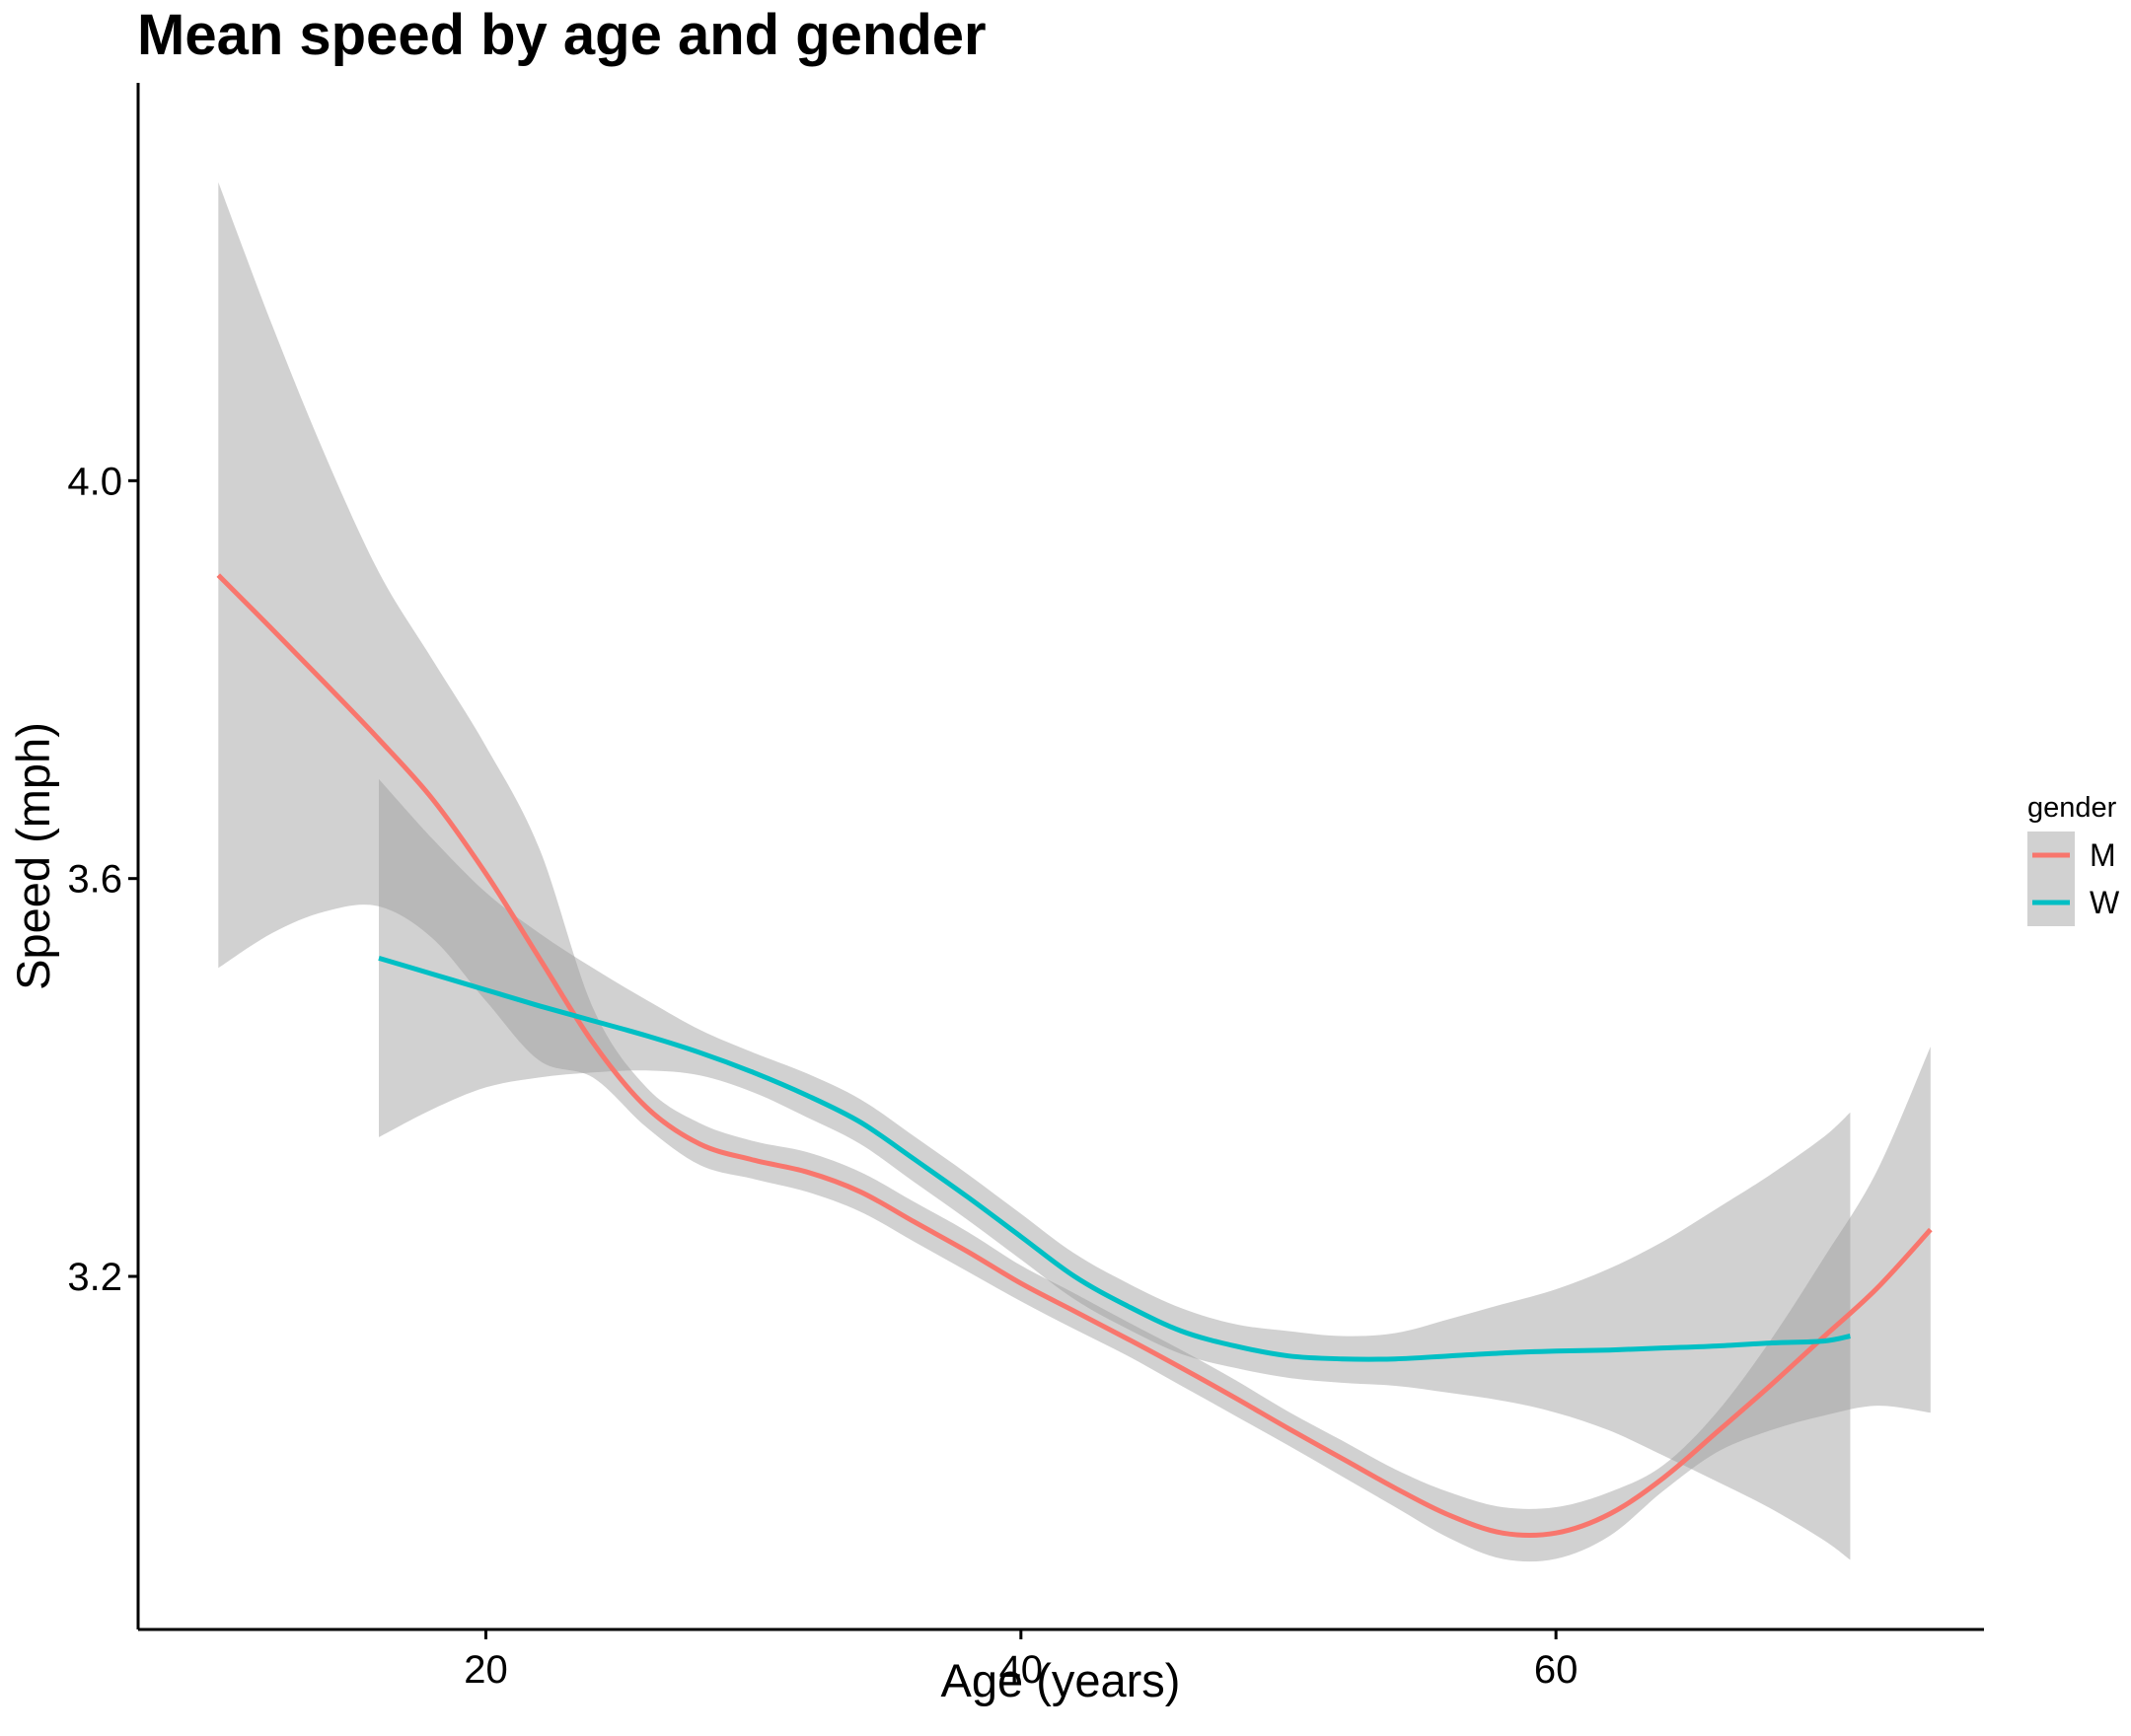 This screenshot has height=1736, width=2131. What do you see at coordinates (33, 856) in the screenshot?
I see `y-axis-title: Speed (mph)` at bounding box center [33, 856].